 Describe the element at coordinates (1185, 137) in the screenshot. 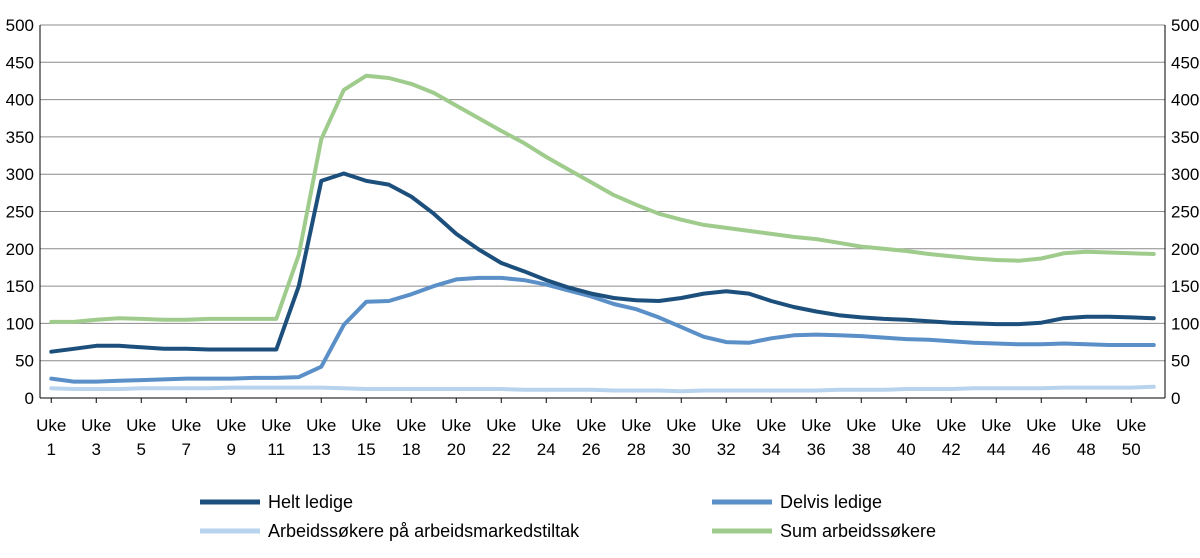

I see `y-tick-label-right: 350` at that location.